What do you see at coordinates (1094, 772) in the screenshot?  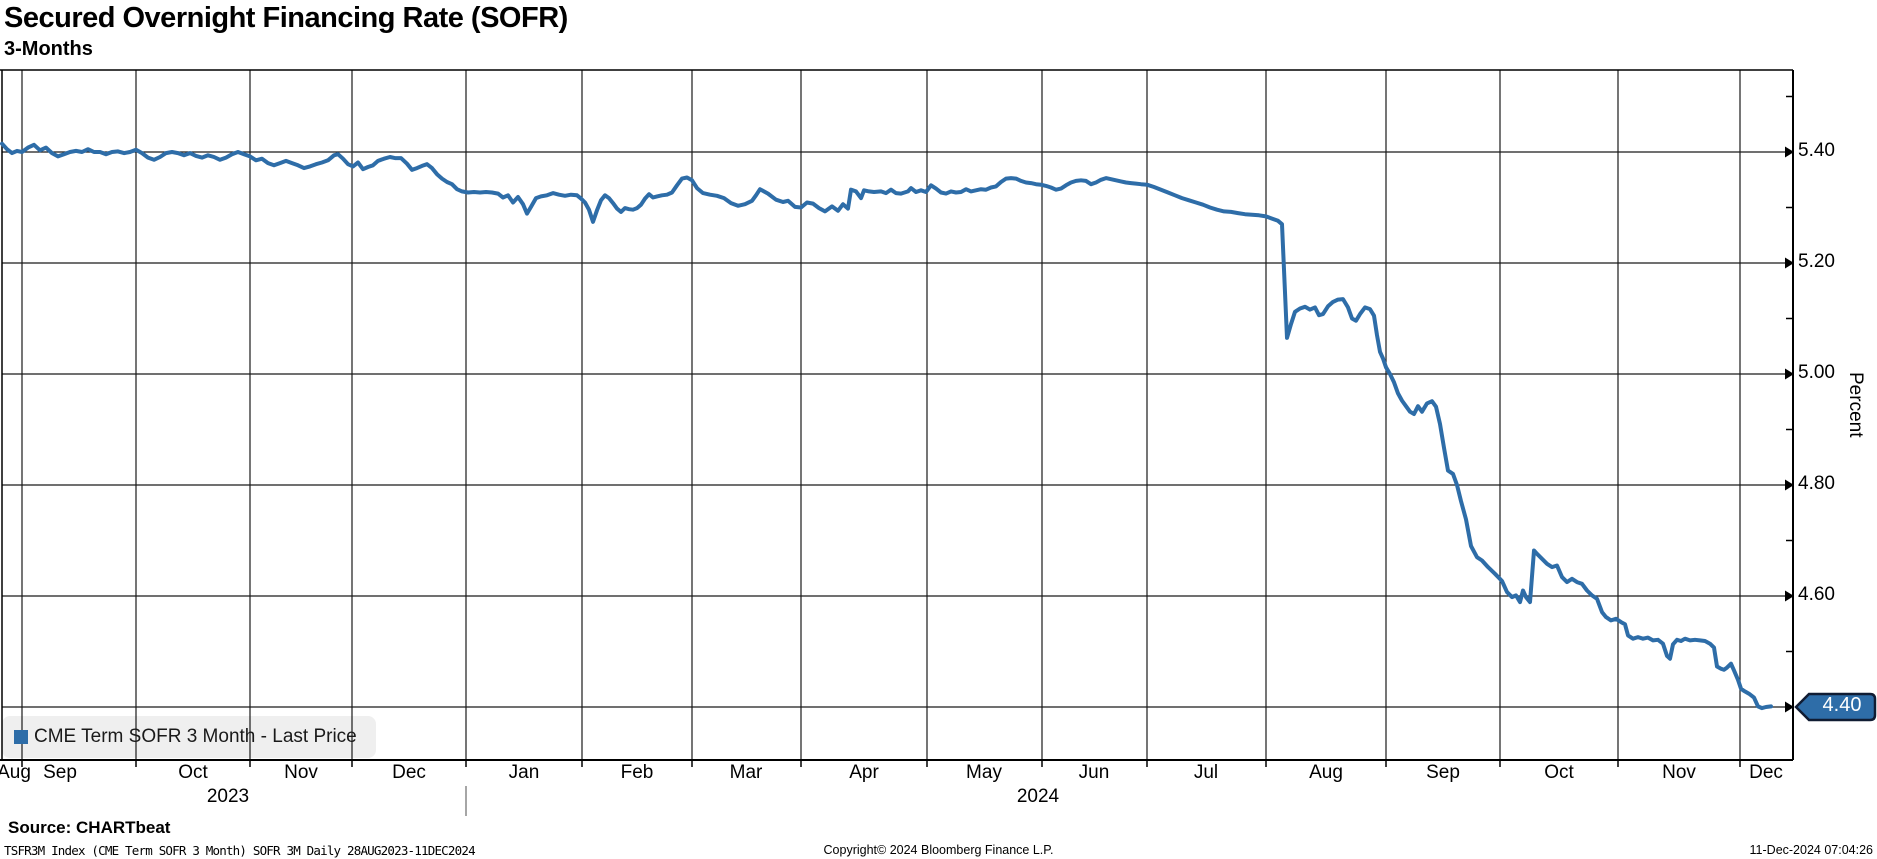 I see `x-tick-label-month: Jun` at bounding box center [1094, 772].